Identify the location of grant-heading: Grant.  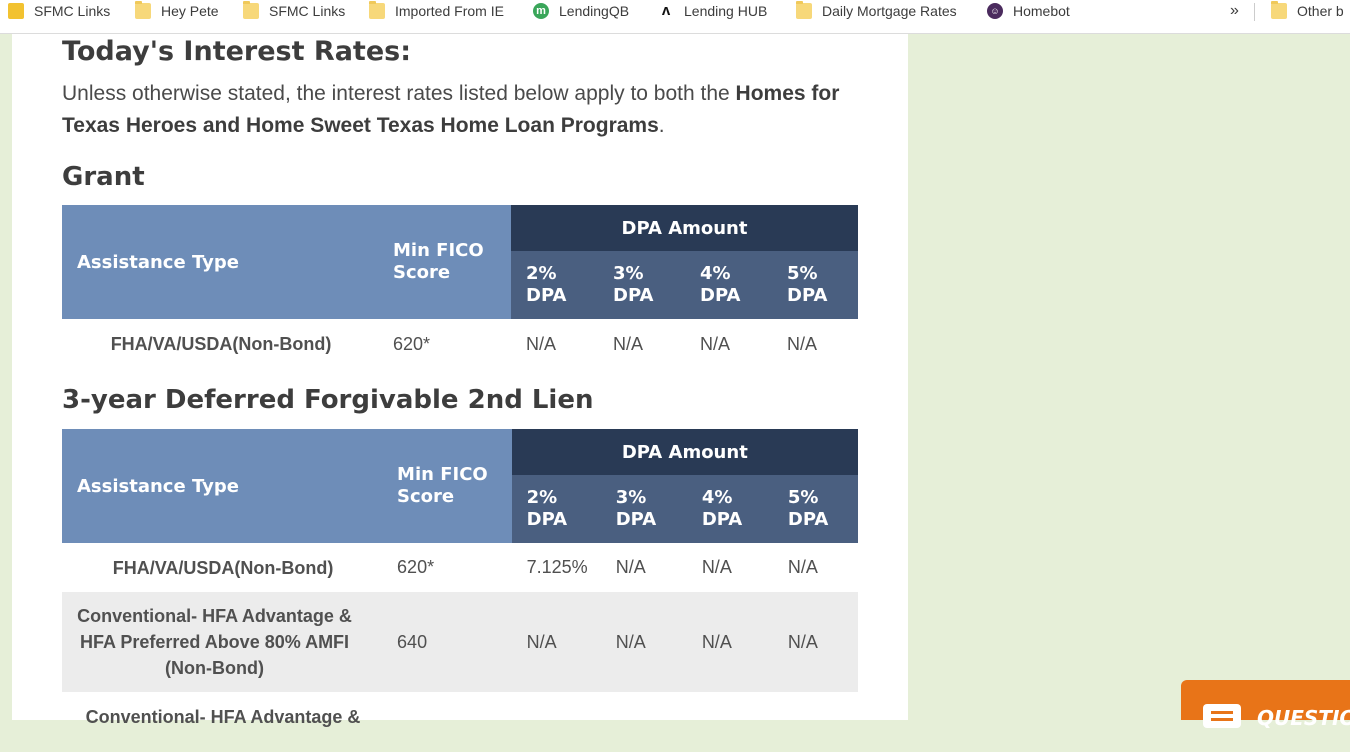
(103, 177).